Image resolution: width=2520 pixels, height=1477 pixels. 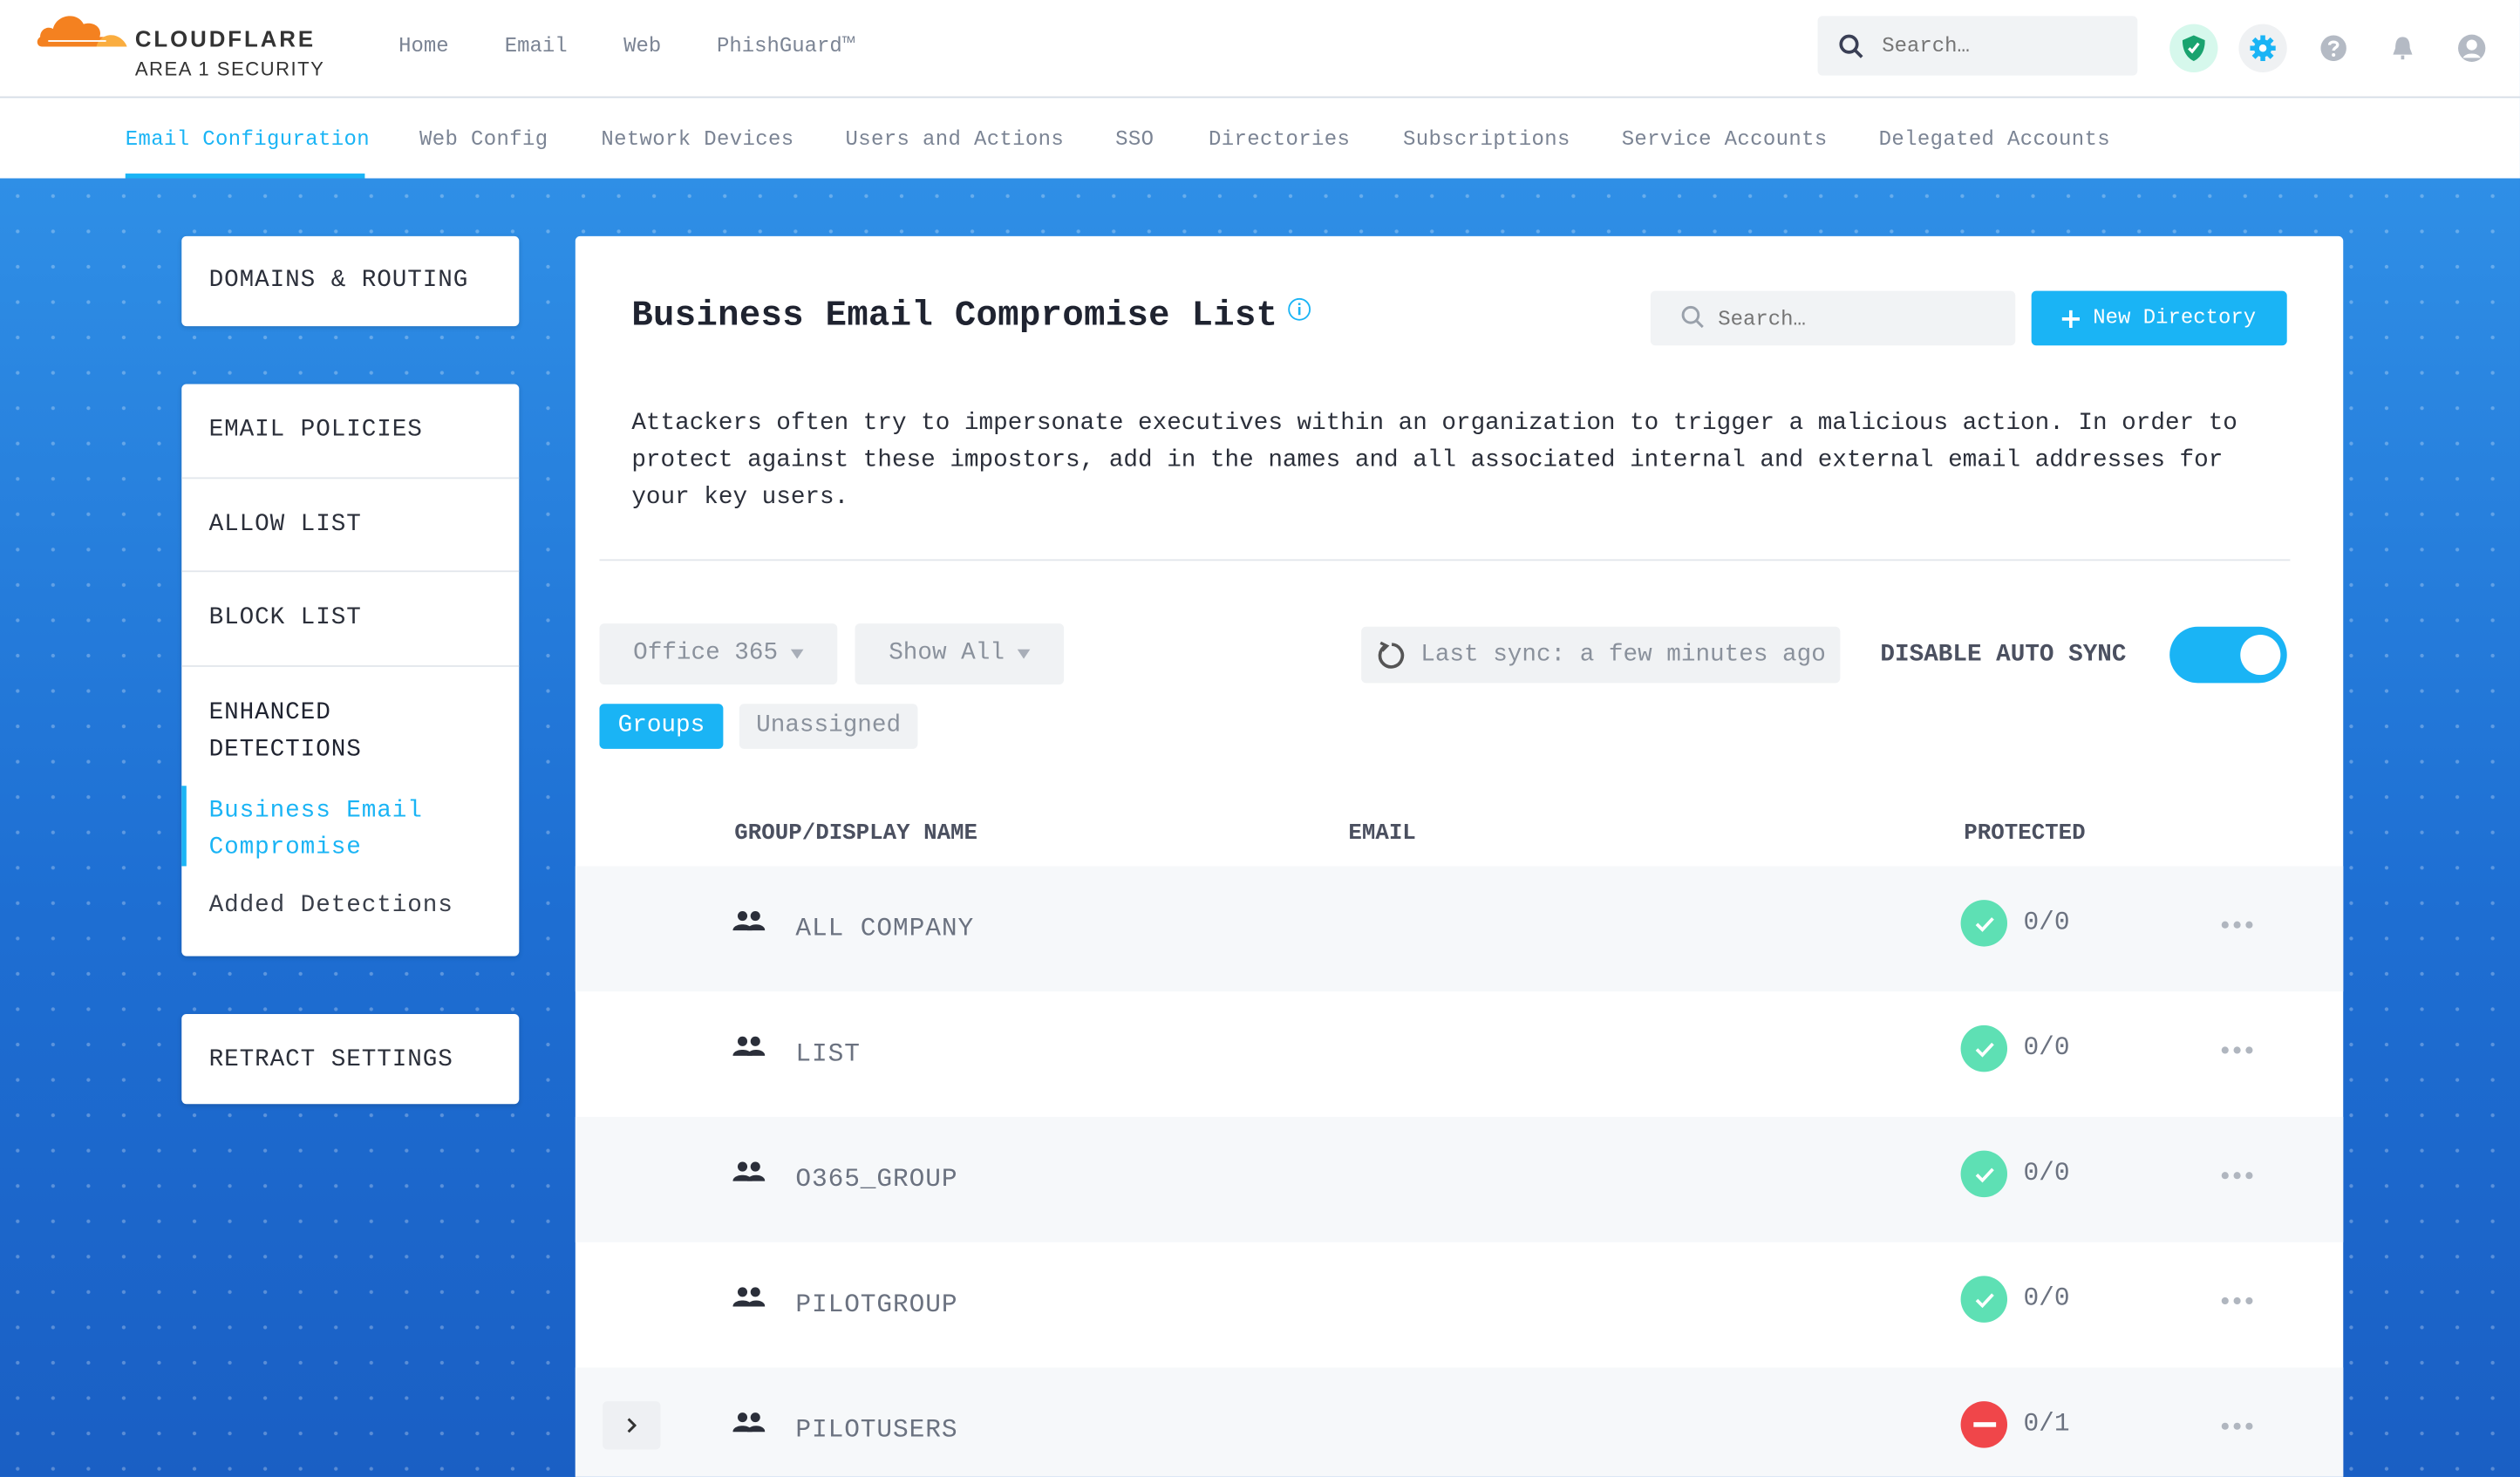 I want to click on nav-email: Email, so click(x=536, y=45).